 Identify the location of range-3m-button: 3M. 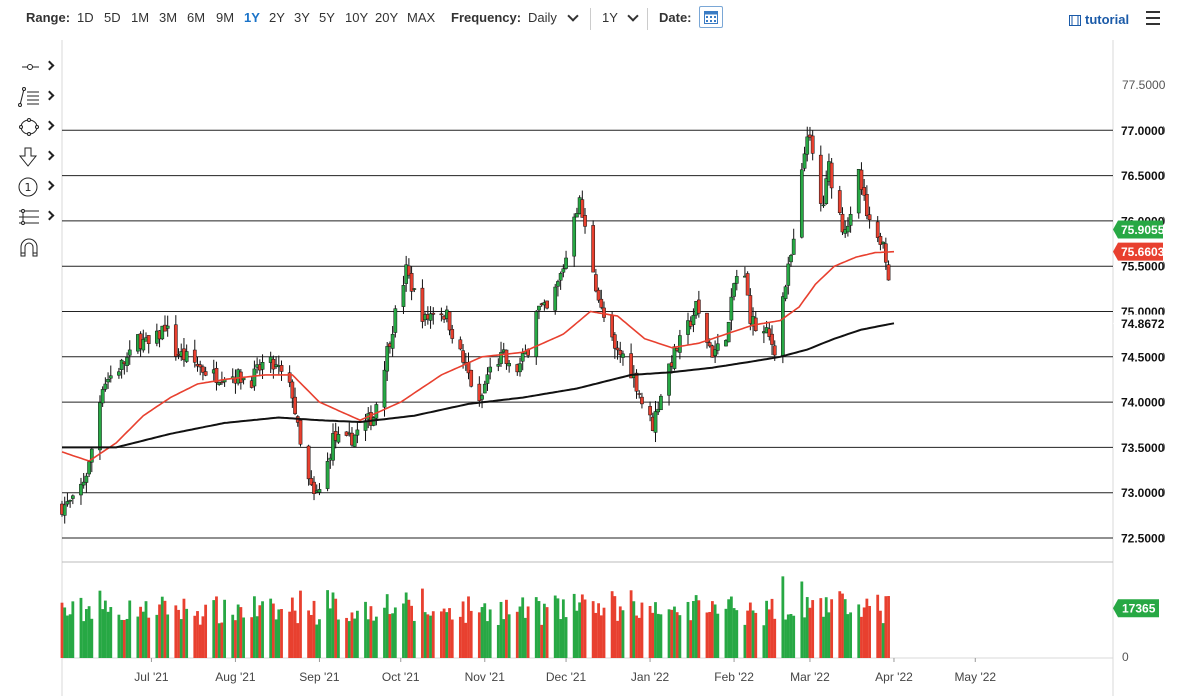
(168, 17).